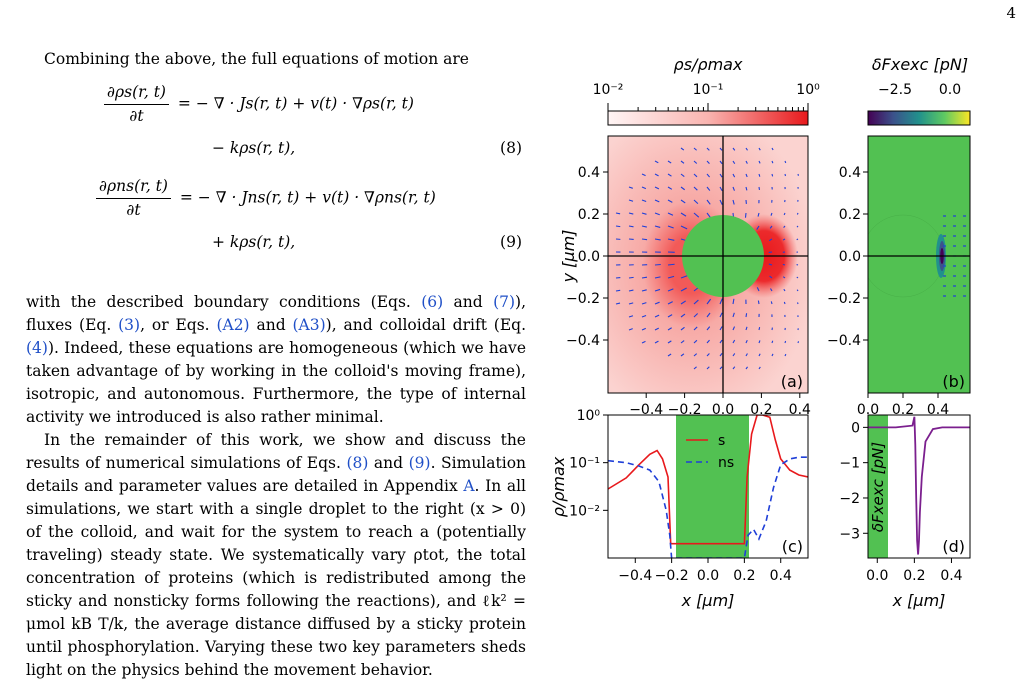  Describe the element at coordinates (953, 381) in the screenshot. I see `panel-label-b: (b)` at that location.